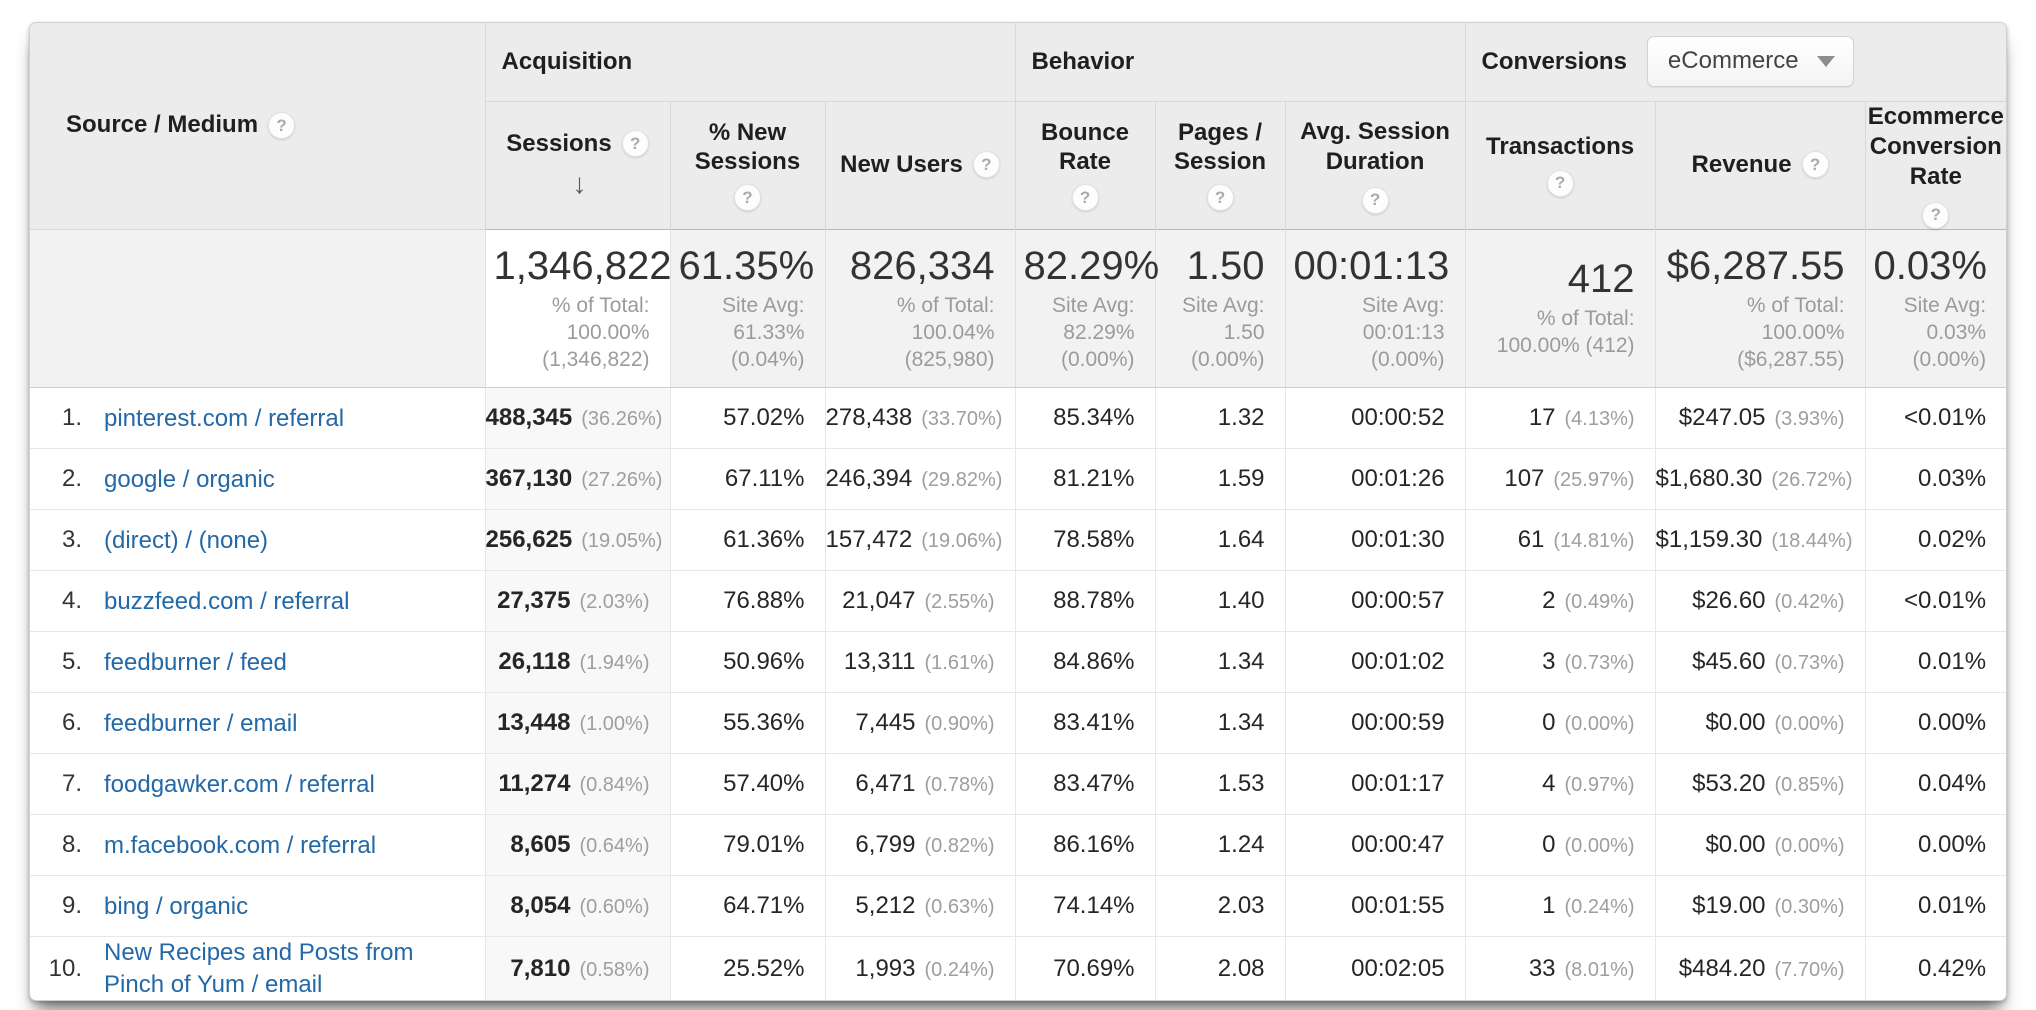 The image size is (2036, 1010). I want to click on sessions-cell: 488,345 (36.26%), so click(577, 418).